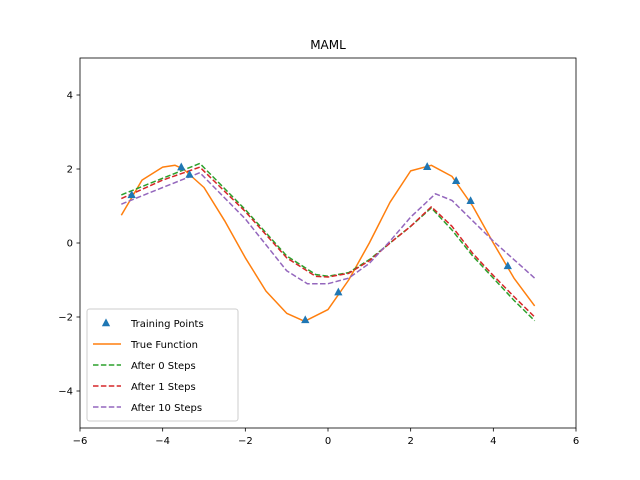  I want to click on legend-label-true-function: True Function, so click(164, 345).